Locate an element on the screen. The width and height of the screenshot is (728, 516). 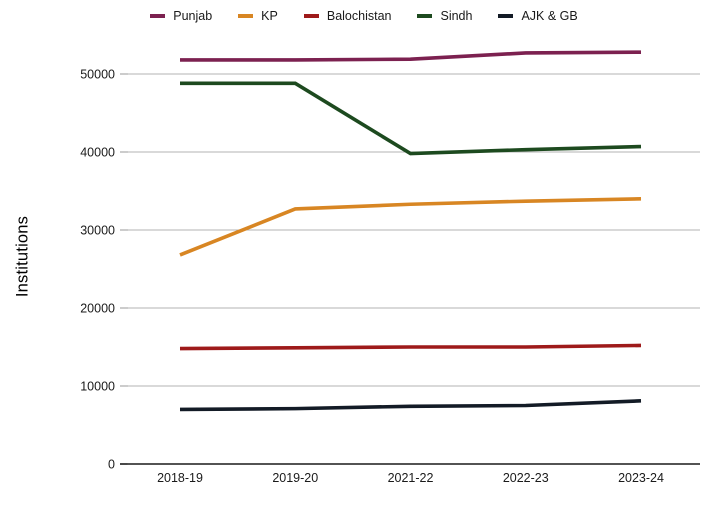
legend-item-sindh: Sindh is located at coordinates (444, 16).